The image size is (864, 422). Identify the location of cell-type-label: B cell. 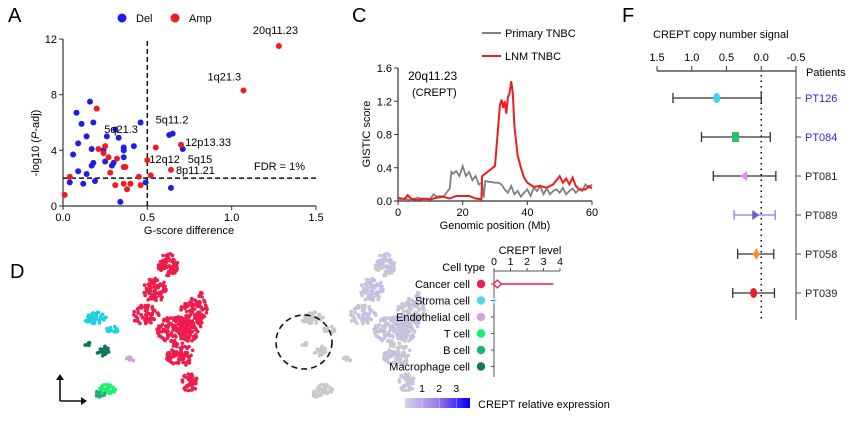
(456, 351).